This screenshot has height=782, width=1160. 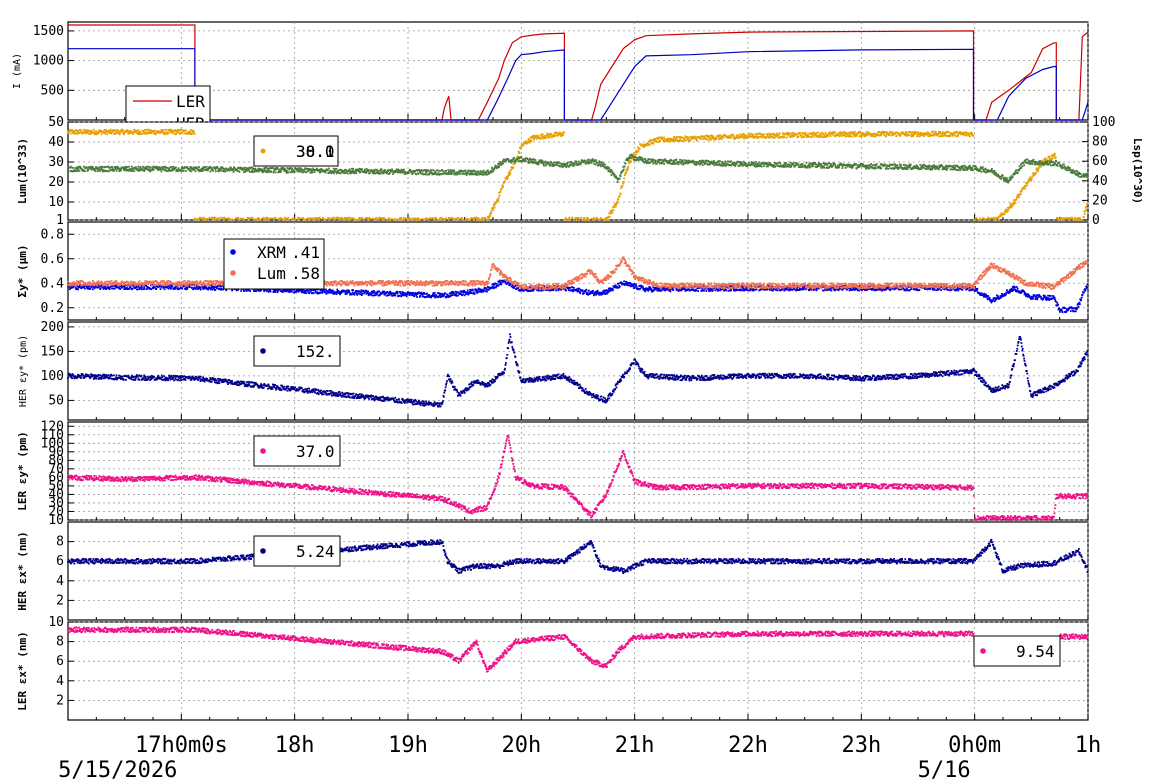 What do you see at coordinates (1100, 161) in the screenshot?
I see `y2-tick-label: 60` at bounding box center [1100, 161].